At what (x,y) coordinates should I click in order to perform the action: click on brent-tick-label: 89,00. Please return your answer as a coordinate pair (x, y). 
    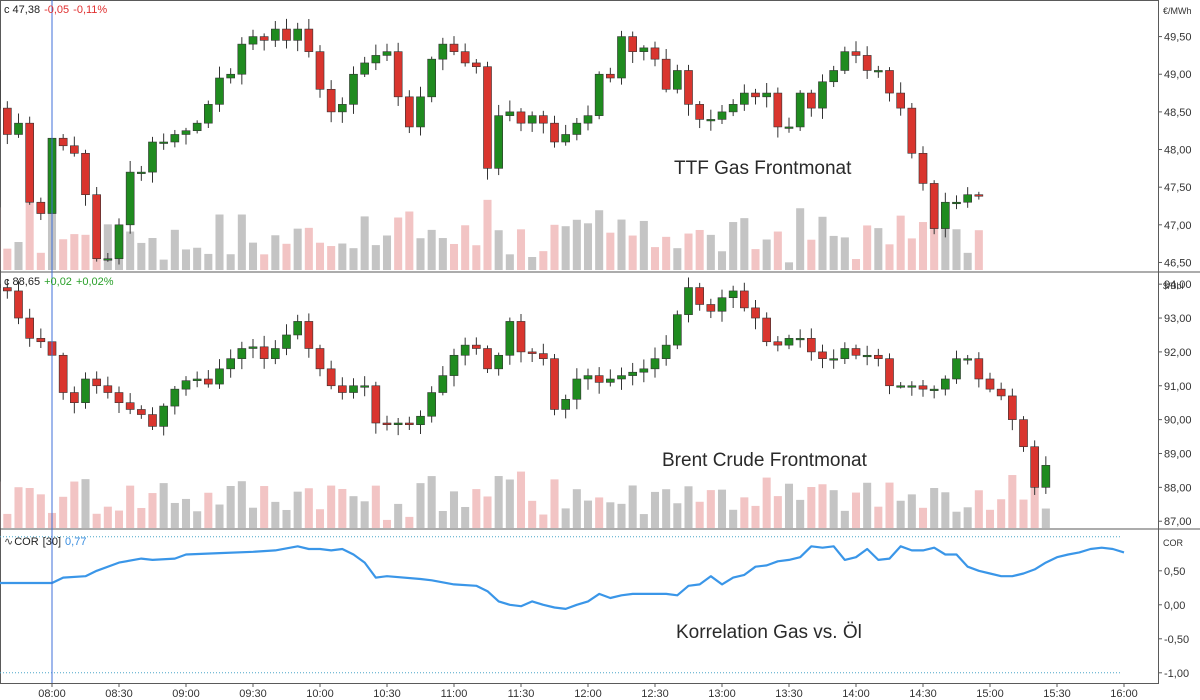
    Looking at the image, I should click on (1178, 454).